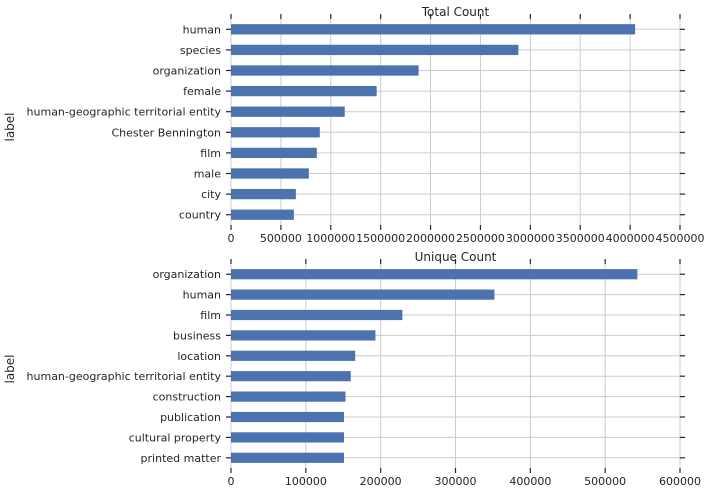 The width and height of the screenshot is (709, 495). What do you see at coordinates (190, 417) in the screenshot?
I see `y-tick-label: publication` at bounding box center [190, 417].